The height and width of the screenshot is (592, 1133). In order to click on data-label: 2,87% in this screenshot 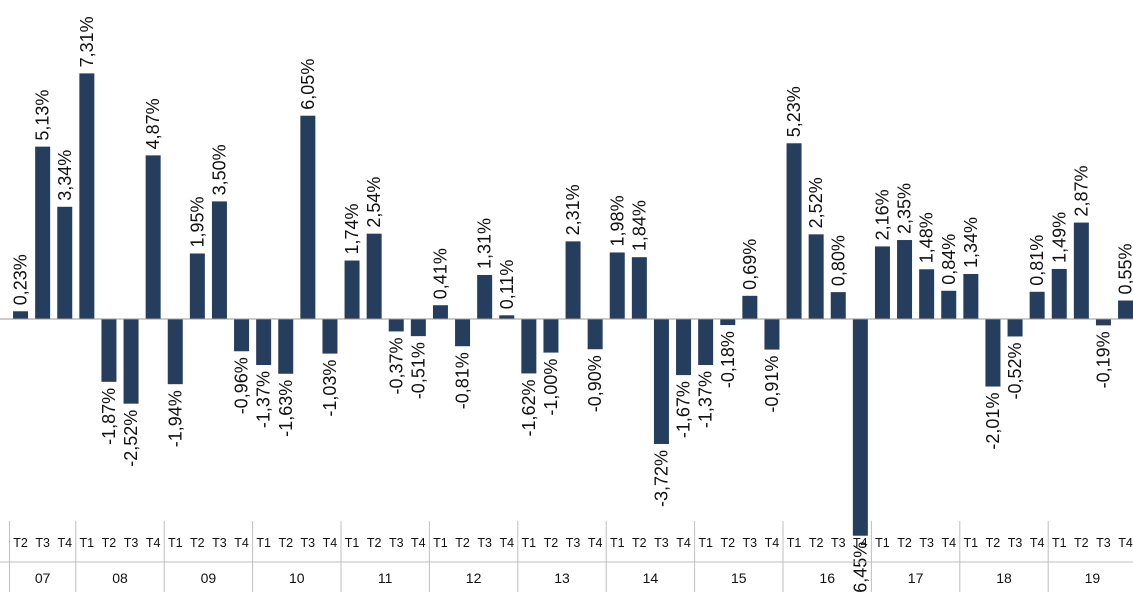, I will do `click(1081, 191)`.